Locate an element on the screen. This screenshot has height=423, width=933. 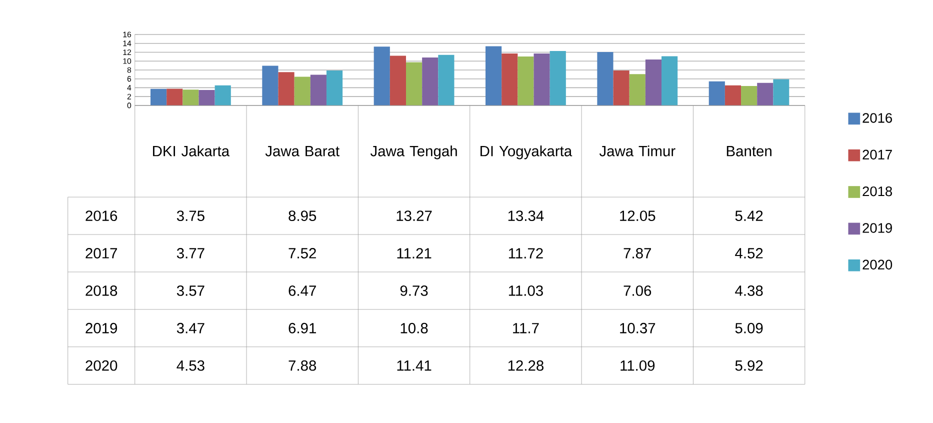
text: 2018 is located at coordinates (102, 291).